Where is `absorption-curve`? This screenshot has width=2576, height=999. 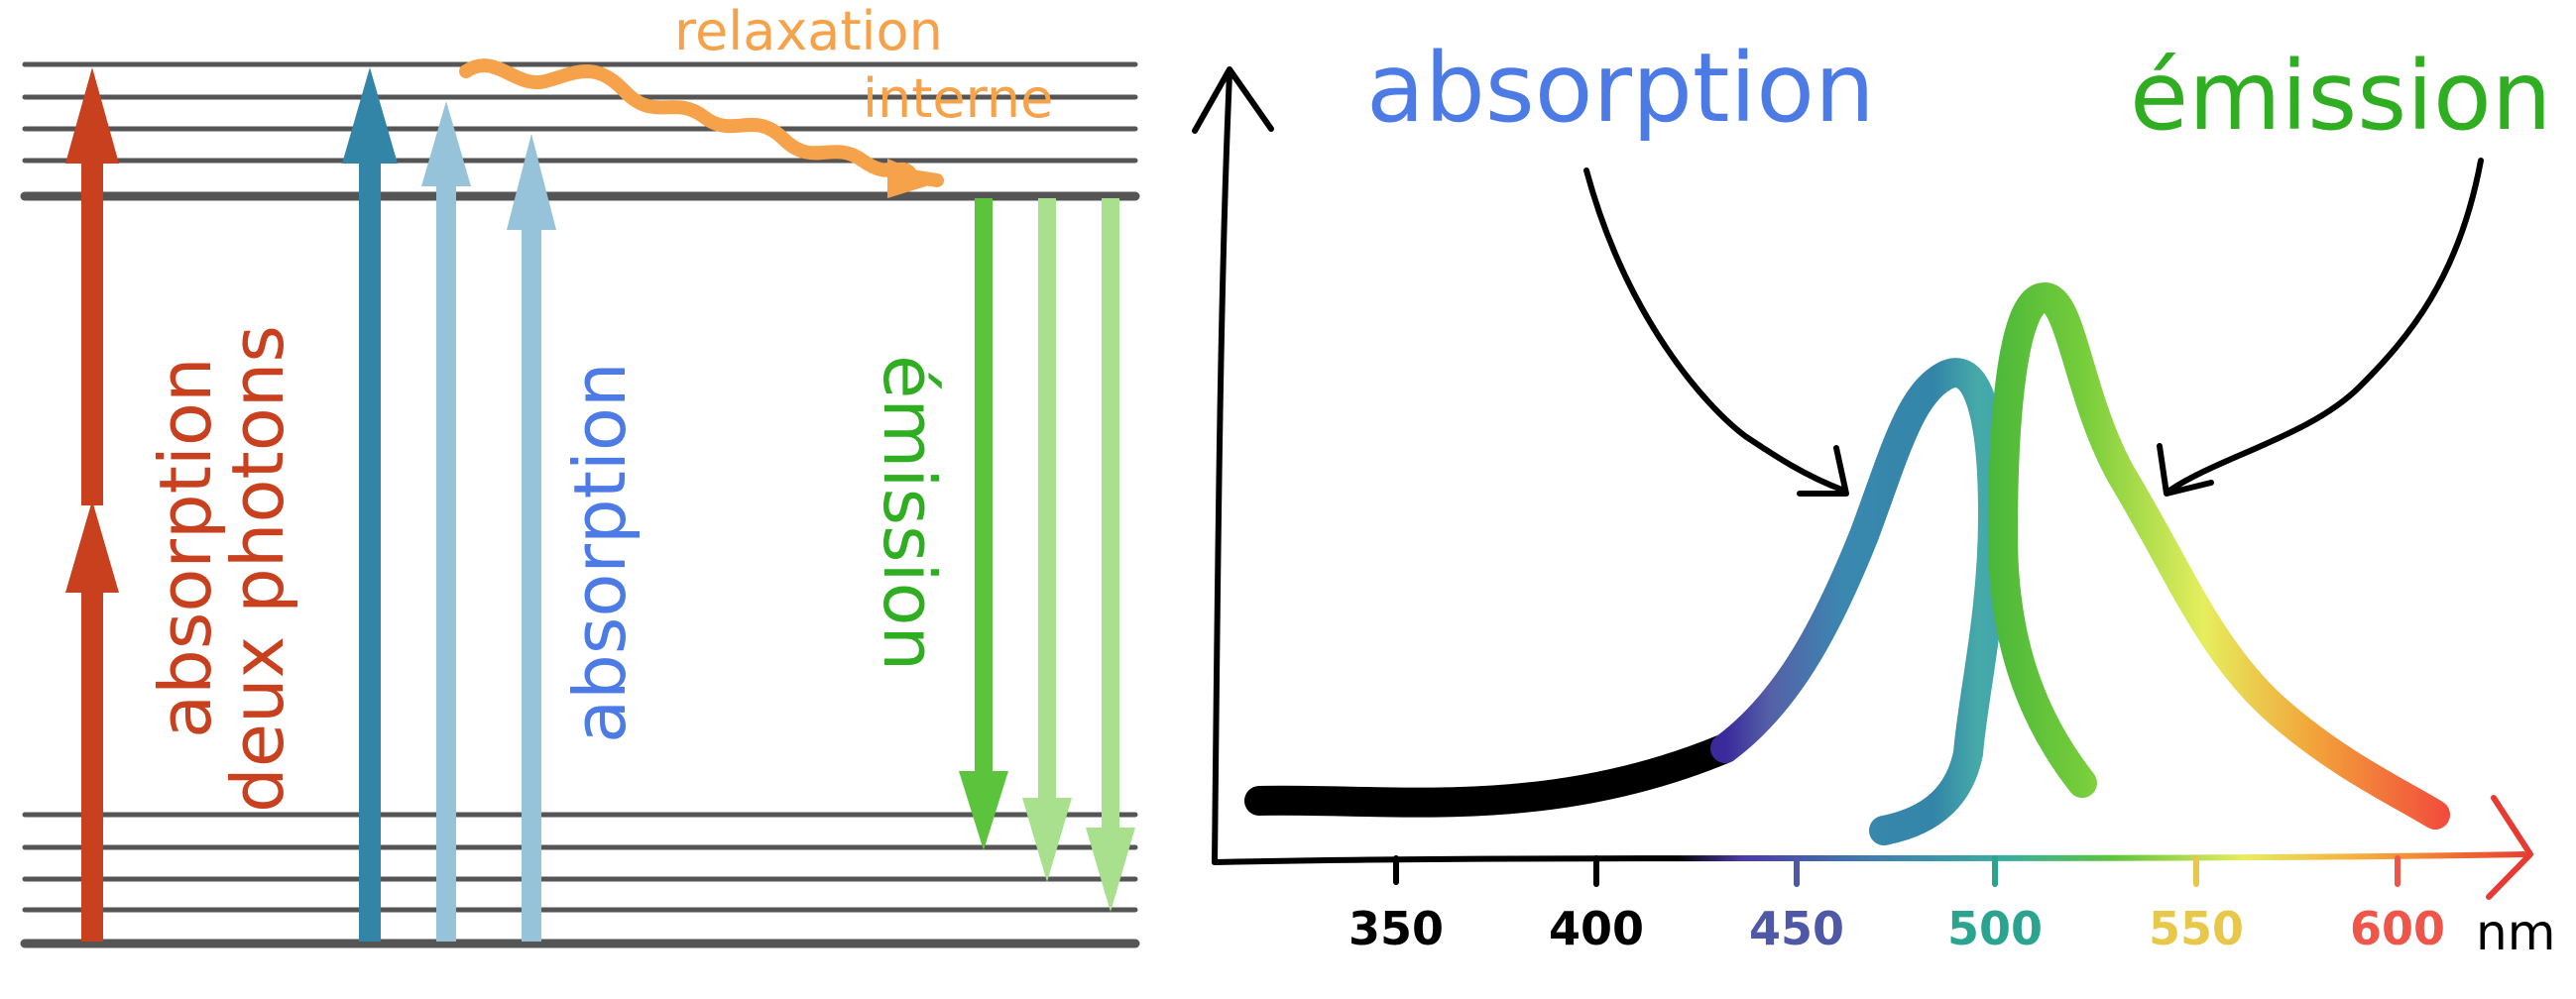 absorption-curve is located at coordinates (1860, 601).